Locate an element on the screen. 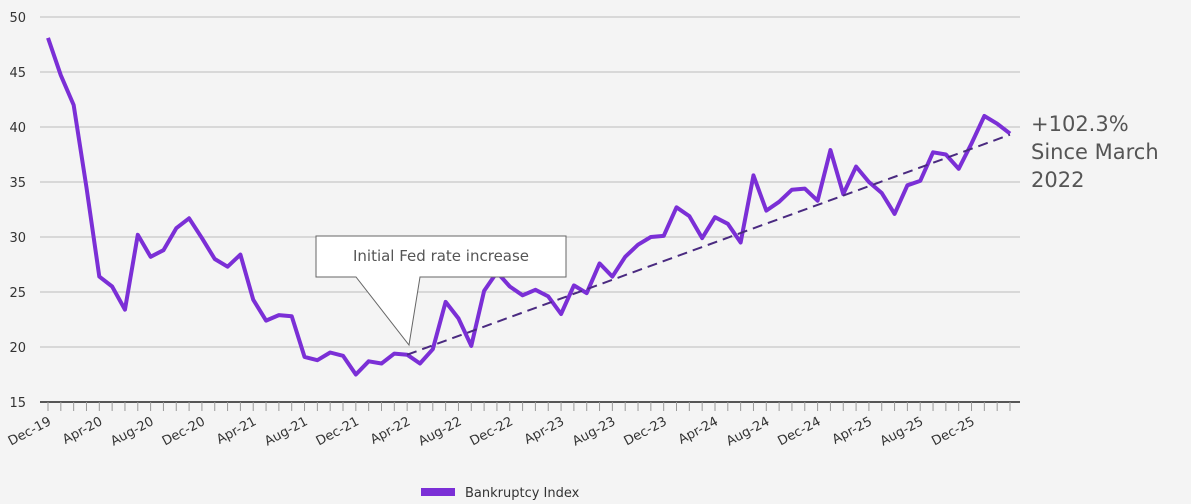  change-label: +102.3% is located at coordinates (1080, 124).